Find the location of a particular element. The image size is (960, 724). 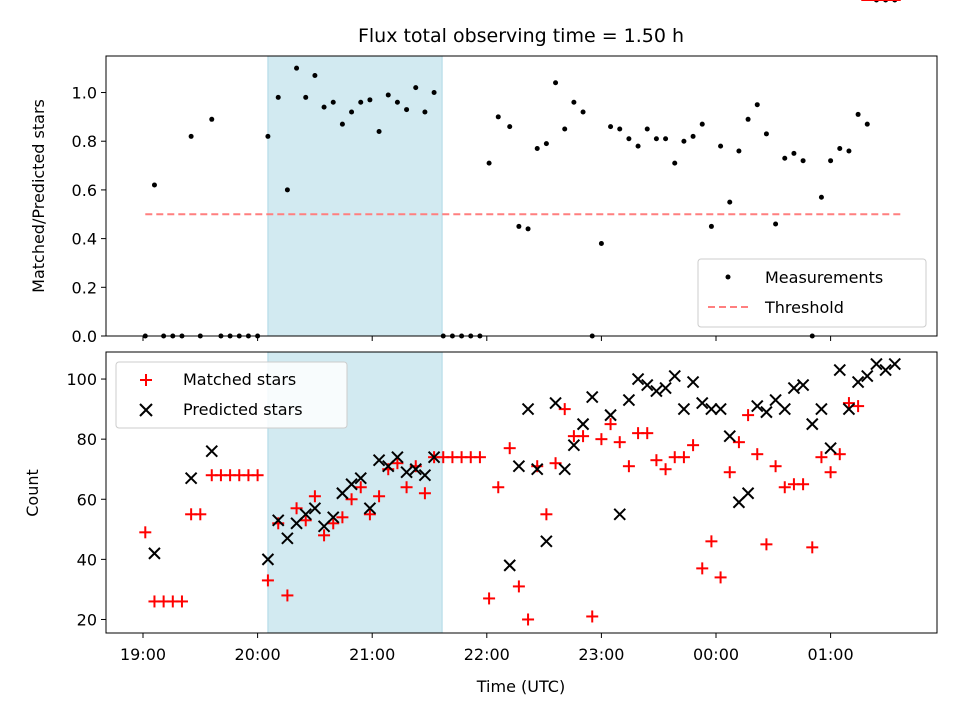

top-legend-box is located at coordinates (812, 293).